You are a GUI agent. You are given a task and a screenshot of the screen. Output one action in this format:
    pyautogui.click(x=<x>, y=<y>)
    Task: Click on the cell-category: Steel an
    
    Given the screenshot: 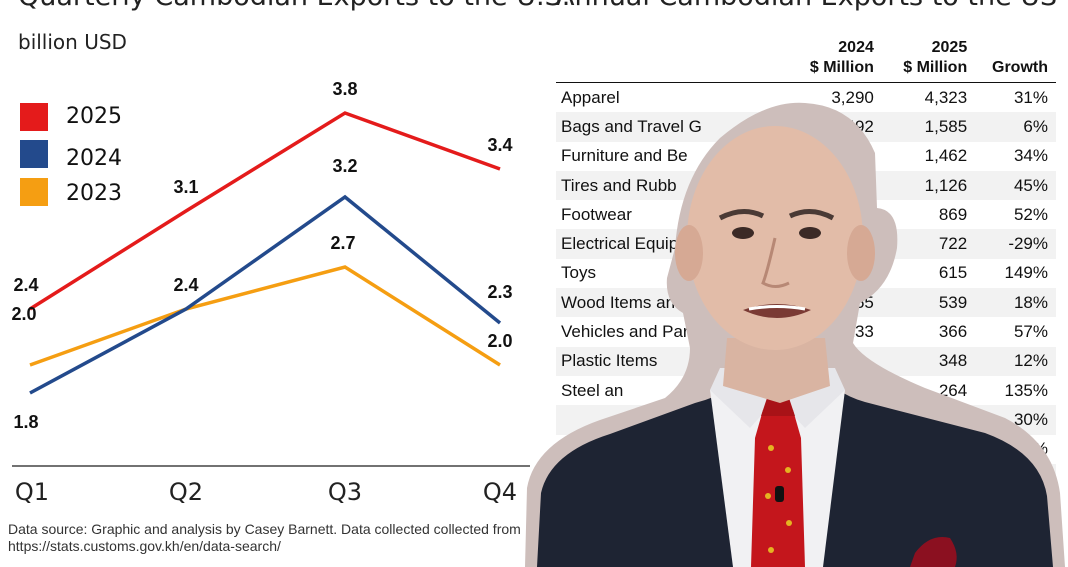 What is the action you would take?
    pyautogui.click(x=592, y=390)
    